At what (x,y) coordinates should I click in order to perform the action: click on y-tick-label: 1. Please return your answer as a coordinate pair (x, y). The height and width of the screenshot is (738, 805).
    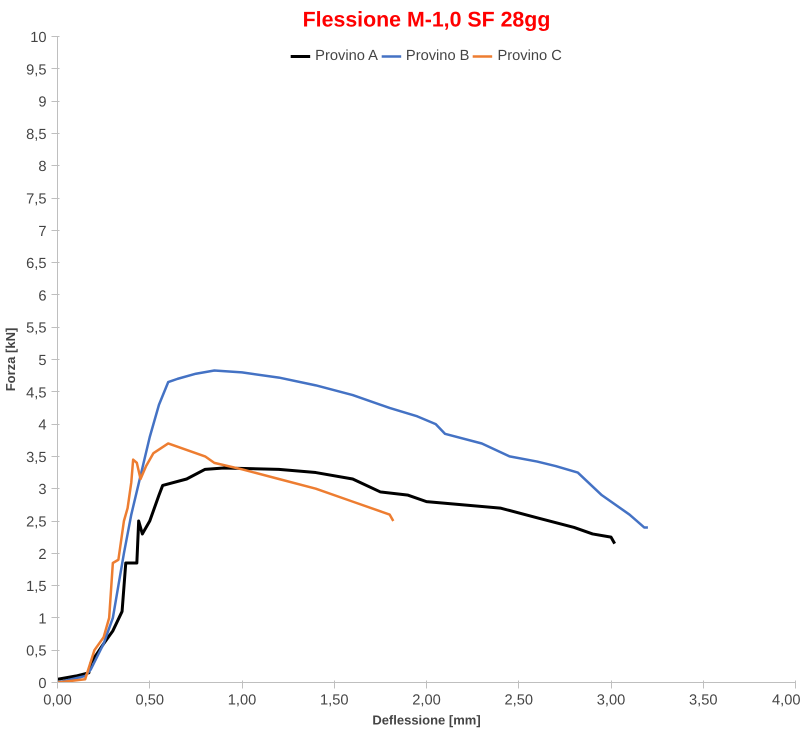
    Looking at the image, I should click on (42, 619).